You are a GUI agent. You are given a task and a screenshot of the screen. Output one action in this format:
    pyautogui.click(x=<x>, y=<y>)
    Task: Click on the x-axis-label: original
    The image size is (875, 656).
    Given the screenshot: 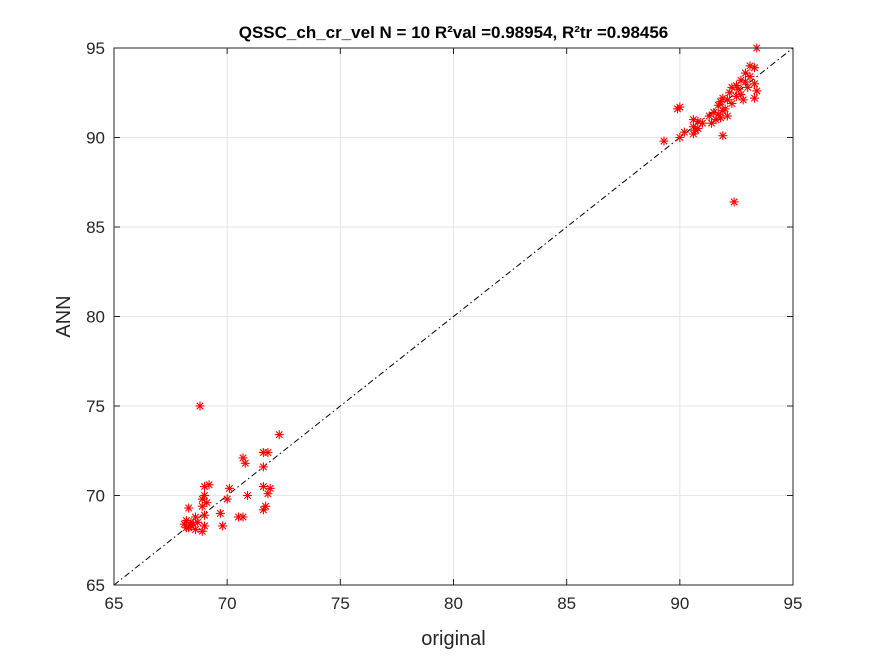 What is the action you would take?
    pyautogui.click(x=453, y=639)
    